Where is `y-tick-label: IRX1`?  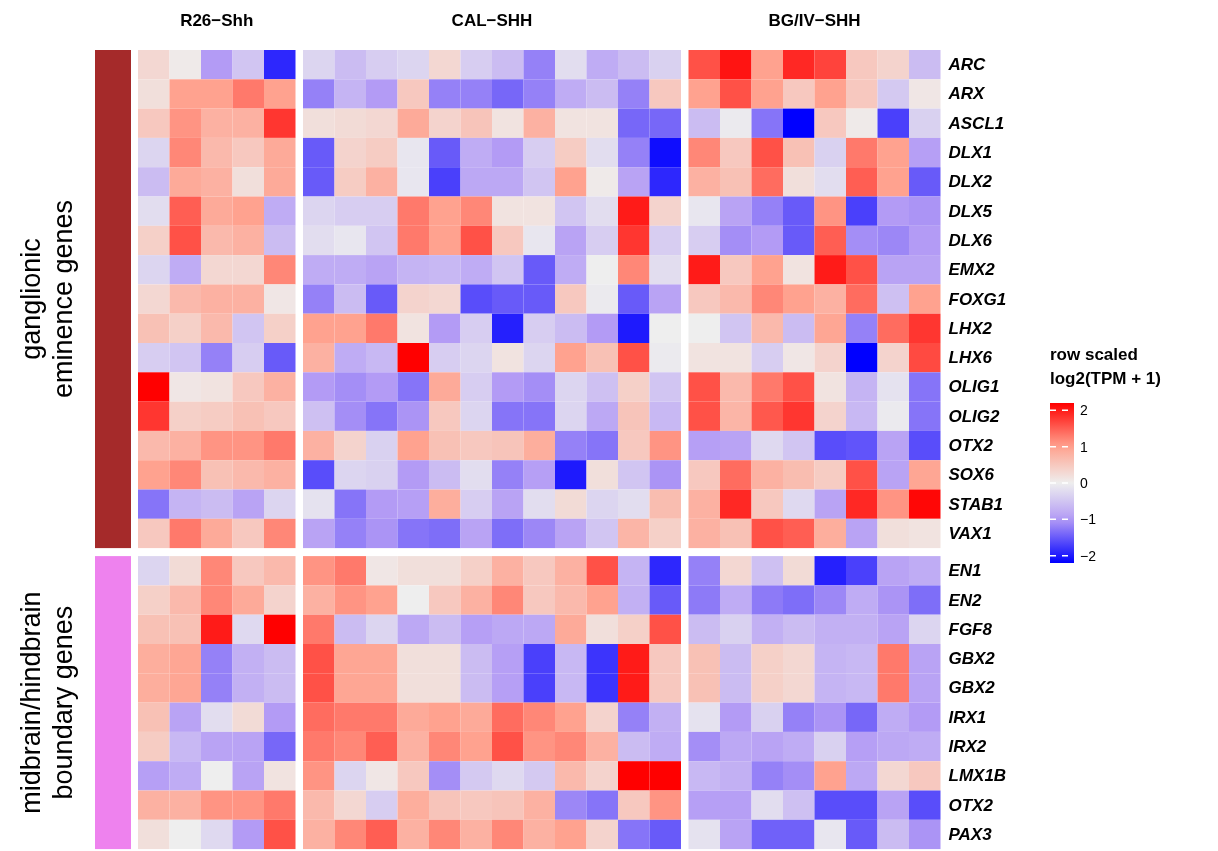
y-tick-label: IRX1 is located at coordinates (967, 717).